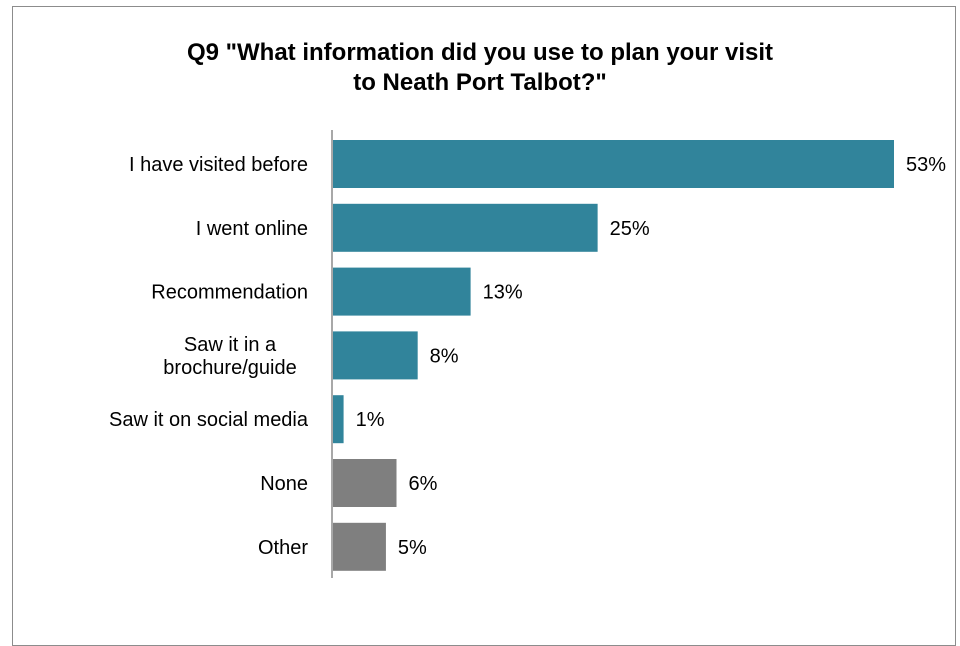  Describe the element at coordinates (480, 82) in the screenshot. I see `chart-title-line-2: to Neath Port Talbot?"` at that location.